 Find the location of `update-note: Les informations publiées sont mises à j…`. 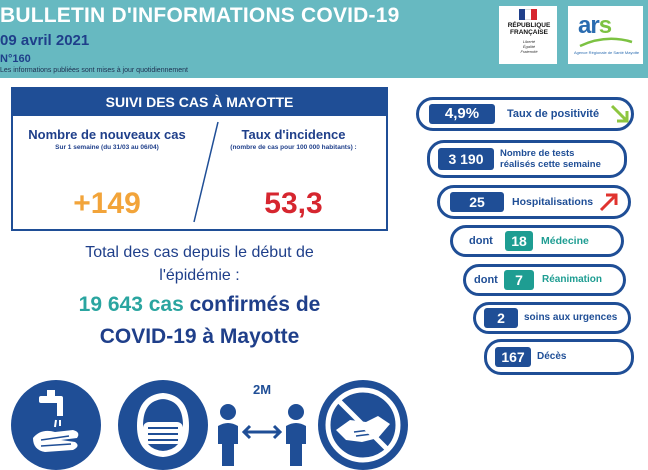

update-note: Les informations publiées sont mises à j… is located at coordinates (94, 70).